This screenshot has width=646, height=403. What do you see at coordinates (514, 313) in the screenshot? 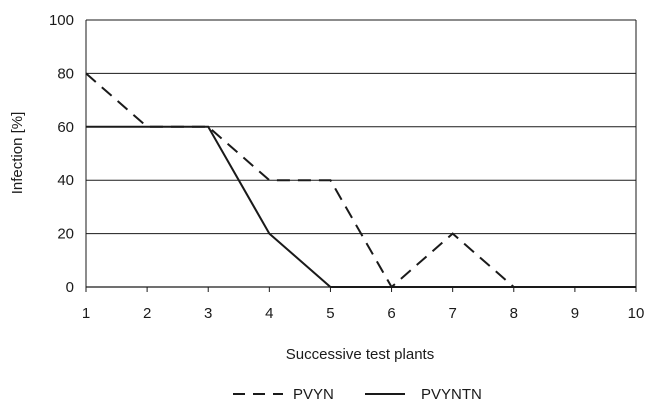
I see `x-tick-label-8: 8` at bounding box center [514, 313].